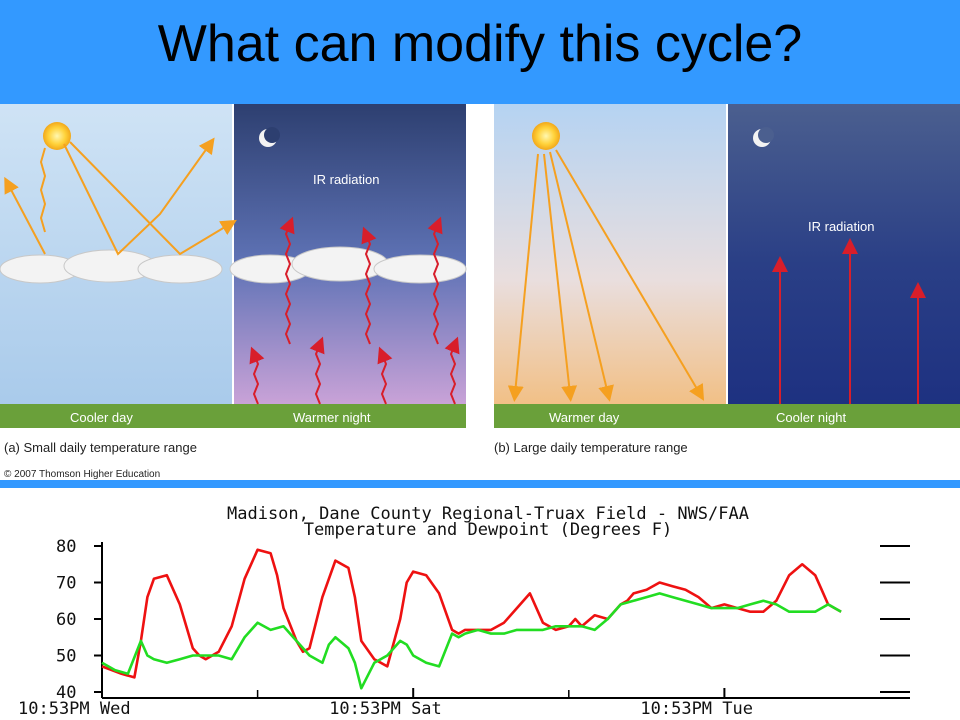 The width and height of the screenshot is (960, 720). I want to click on copyright-credit: © 2007 Thomson Higher Education, so click(82, 474).